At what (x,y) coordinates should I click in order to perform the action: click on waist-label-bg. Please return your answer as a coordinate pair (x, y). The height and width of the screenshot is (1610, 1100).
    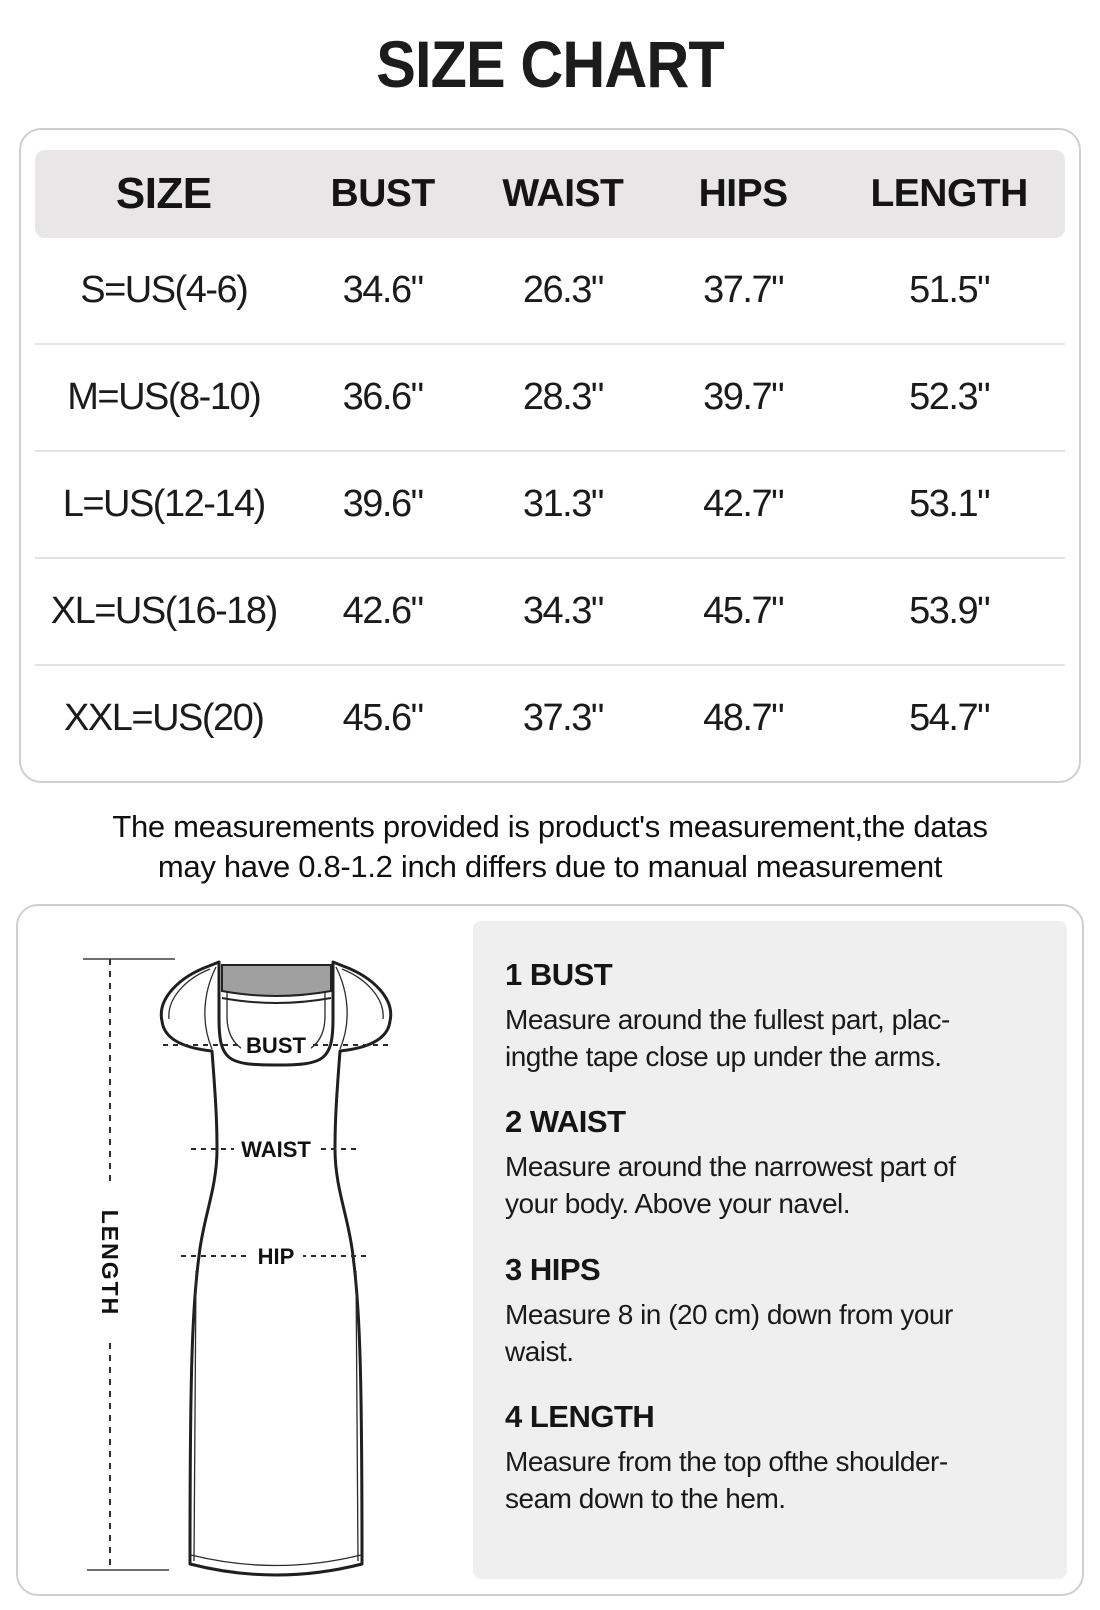
    Looking at the image, I should click on (276, 1148).